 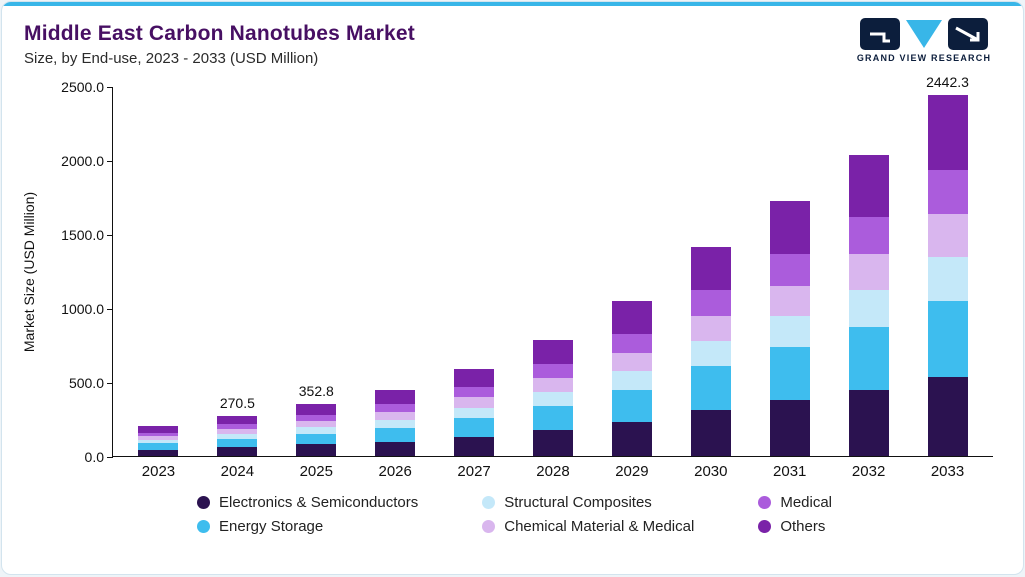 I want to click on legend-item: Medical, so click(x=795, y=502).